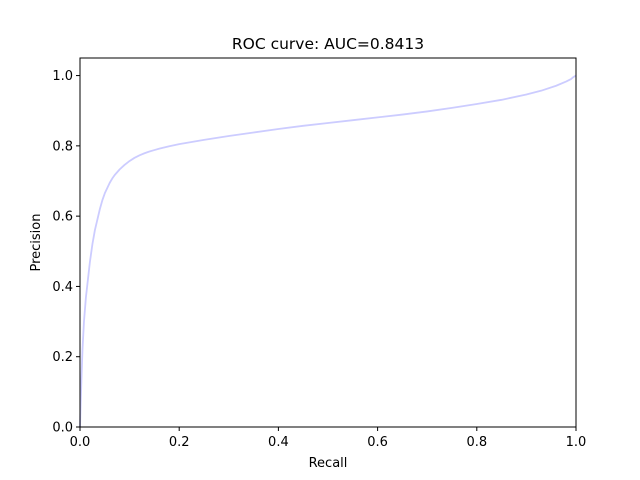 The width and height of the screenshot is (640, 480). Describe the element at coordinates (36, 242) in the screenshot. I see `y-axis-label: Precision` at that location.